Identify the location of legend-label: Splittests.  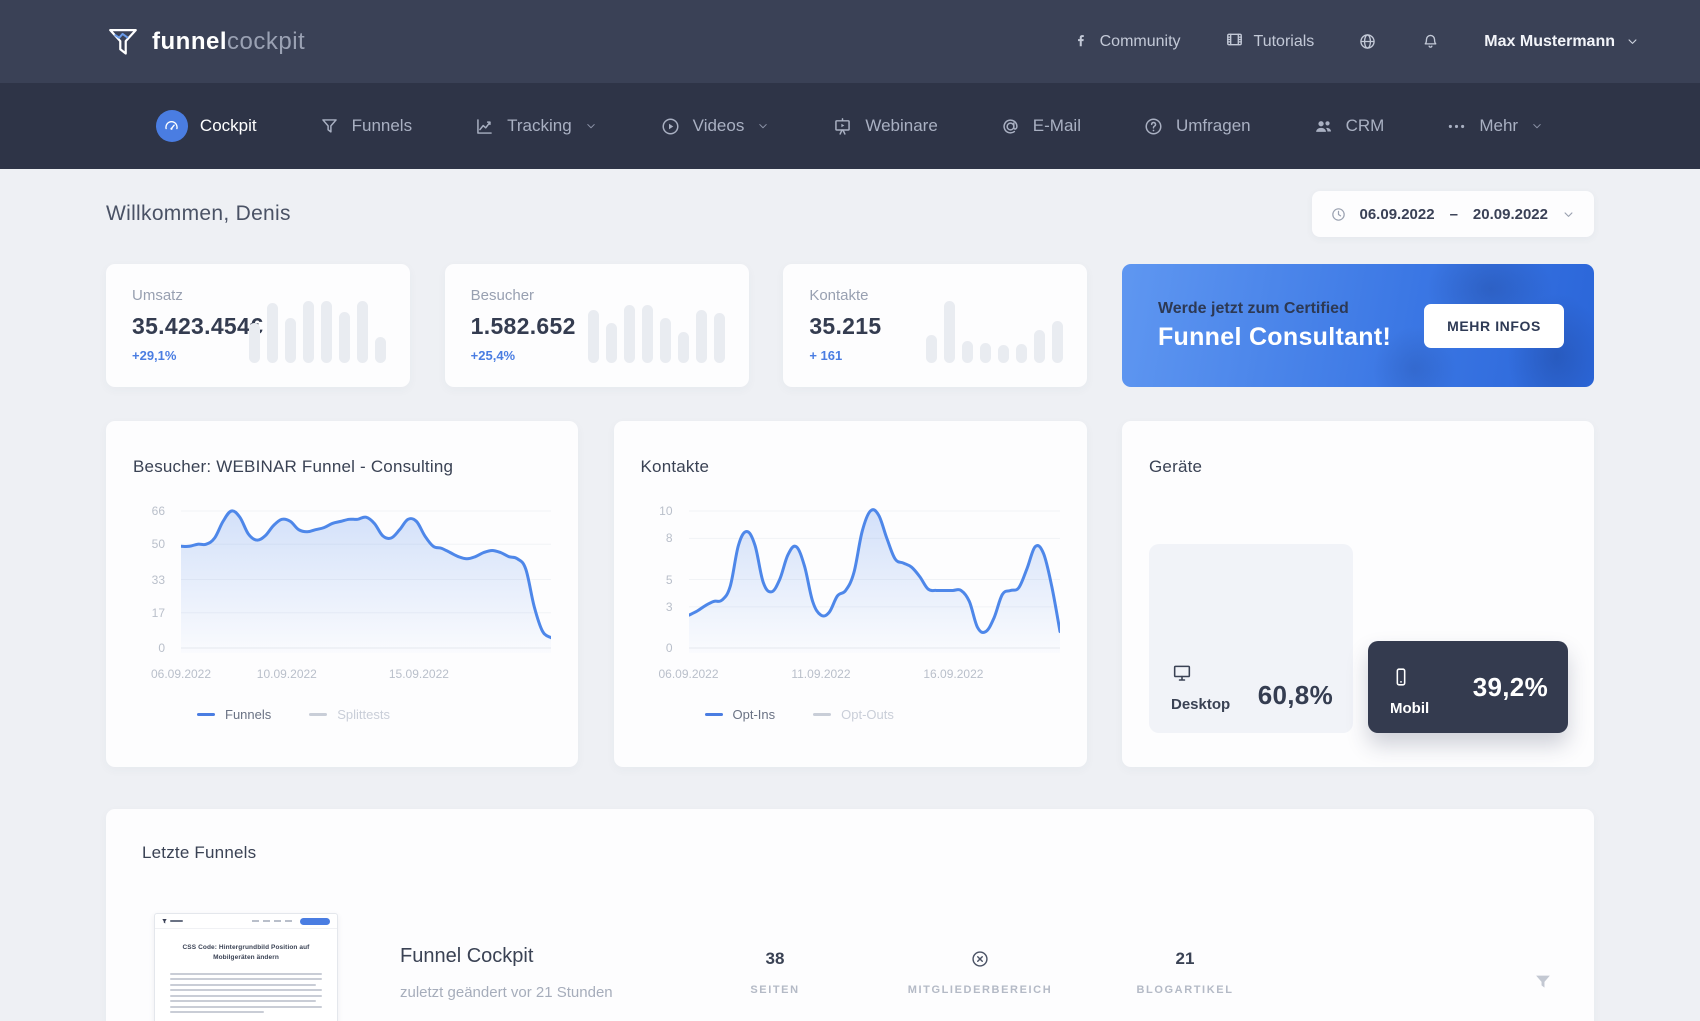
(363, 714).